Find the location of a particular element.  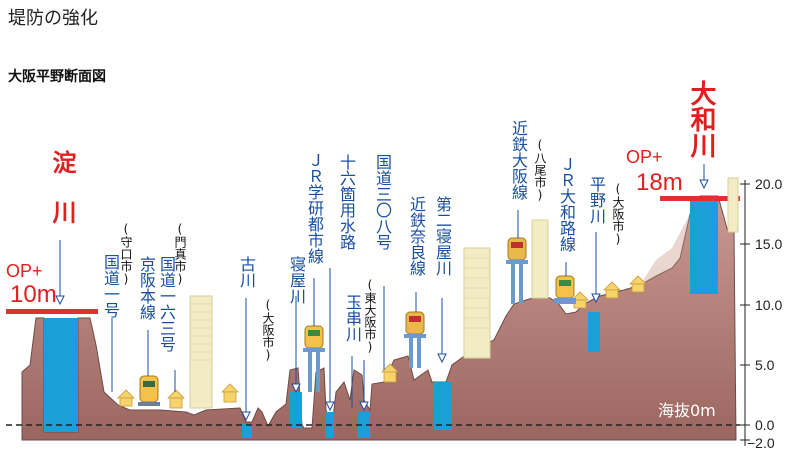

yao-label: (八尾市) is located at coordinates (540, 170).